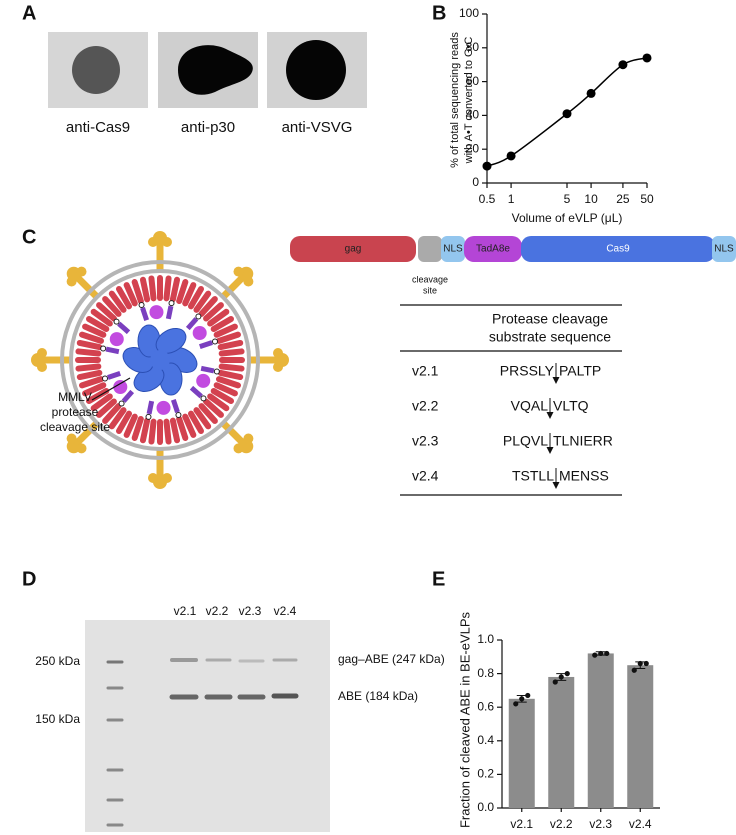 The image size is (736, 835). Describe the element at coordinates (521, 824) in the screenshot. I see `x-tick-label: v2.1` at that location.